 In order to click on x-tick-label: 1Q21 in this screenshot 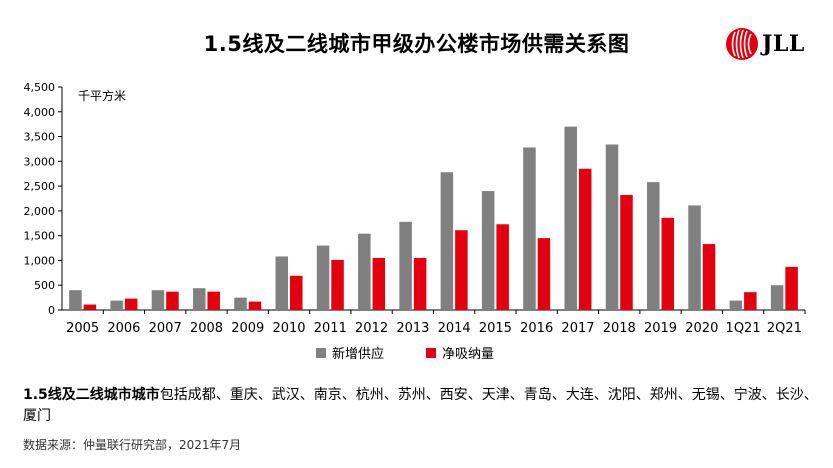, I will do `click(743, 328)`.